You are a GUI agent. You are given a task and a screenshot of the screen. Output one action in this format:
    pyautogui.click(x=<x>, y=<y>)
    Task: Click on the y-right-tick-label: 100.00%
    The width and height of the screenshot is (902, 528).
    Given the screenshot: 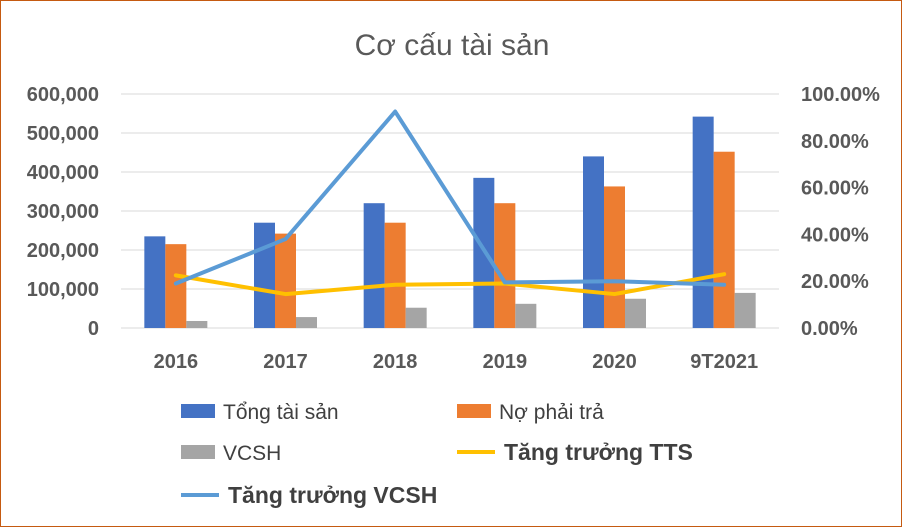 What is the action you would take?
    pyautogui.click(x=840, y=95)
    